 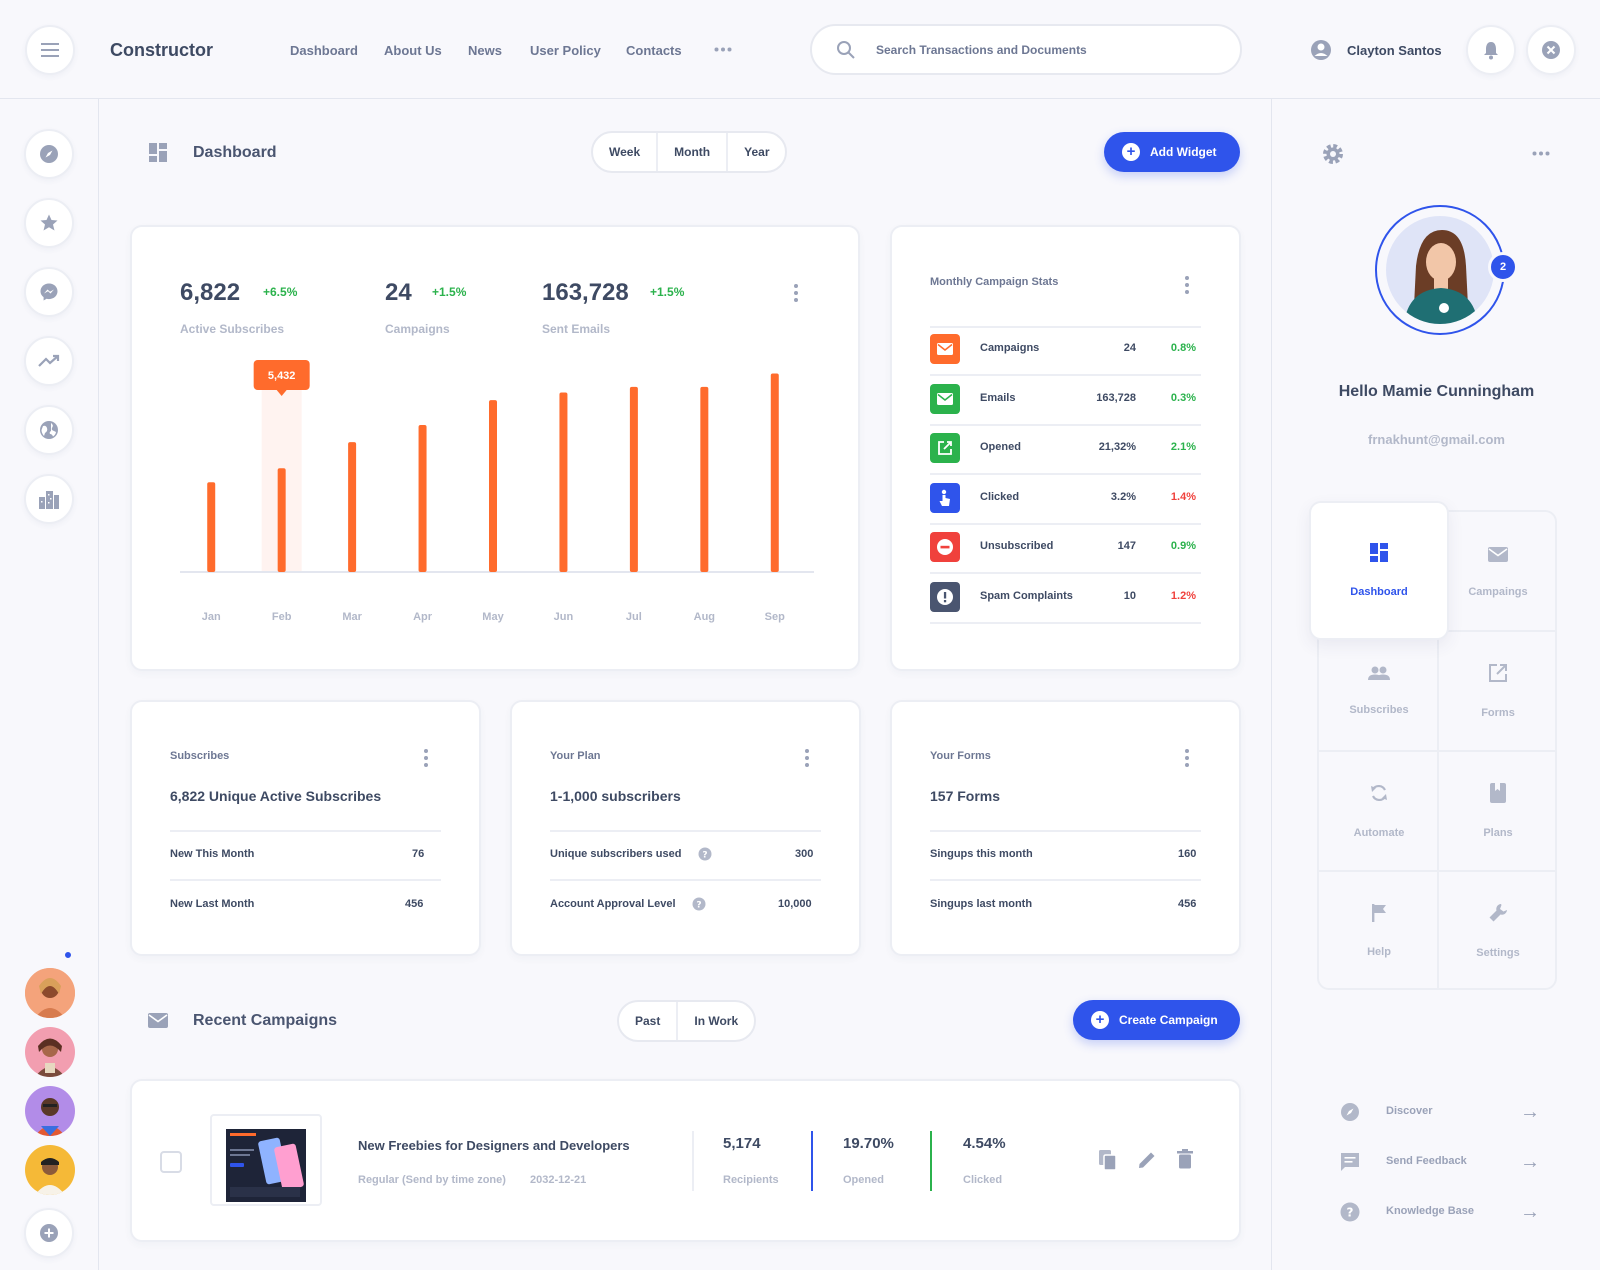 What do you see at coordinates (235, 152) in the screenshot?
I see `page-title: Dashboard` at bounding box center [235, 152].